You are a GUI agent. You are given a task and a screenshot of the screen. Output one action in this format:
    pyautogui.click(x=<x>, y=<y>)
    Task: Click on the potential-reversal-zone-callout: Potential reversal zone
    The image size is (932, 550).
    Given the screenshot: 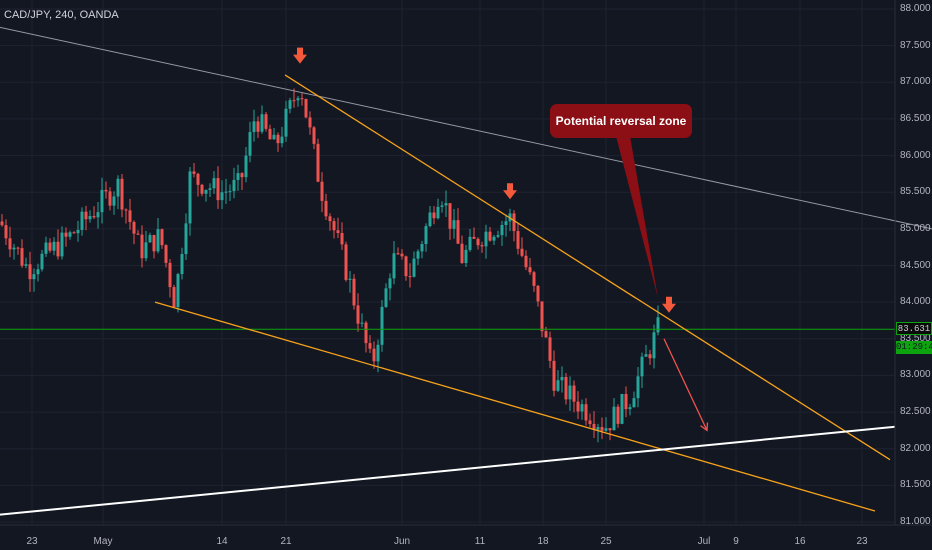 What is the action you would take?
    pyautogui.click(x=621, y=121)
    